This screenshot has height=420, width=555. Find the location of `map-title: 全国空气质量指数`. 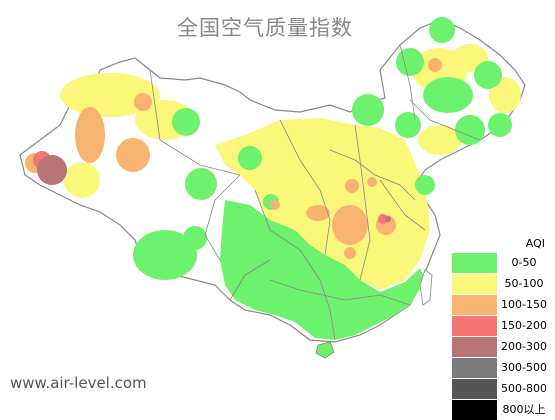

map-title: 全国空气质量指数 is located at coordinates (265, 28).